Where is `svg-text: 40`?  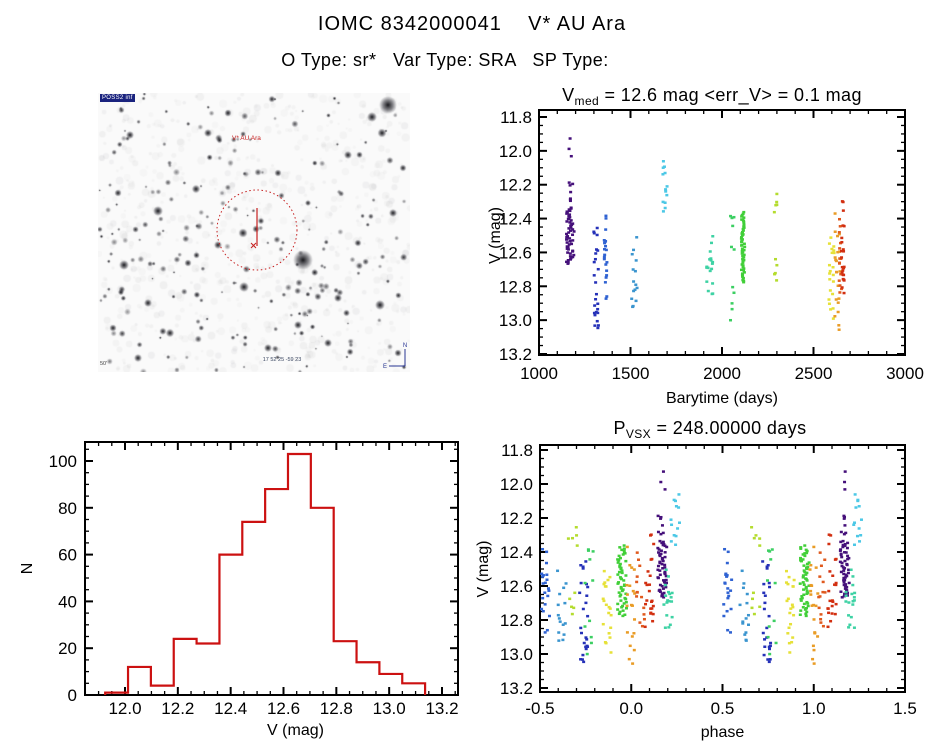
svg-text: 40 is located at coordinates (67, 601).